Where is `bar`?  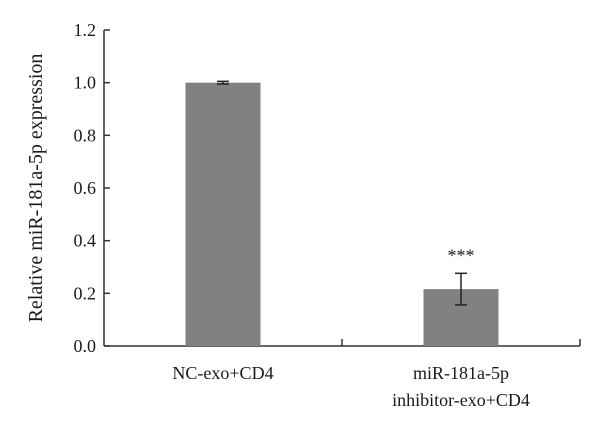 bar is located at coordinates (223, 214).